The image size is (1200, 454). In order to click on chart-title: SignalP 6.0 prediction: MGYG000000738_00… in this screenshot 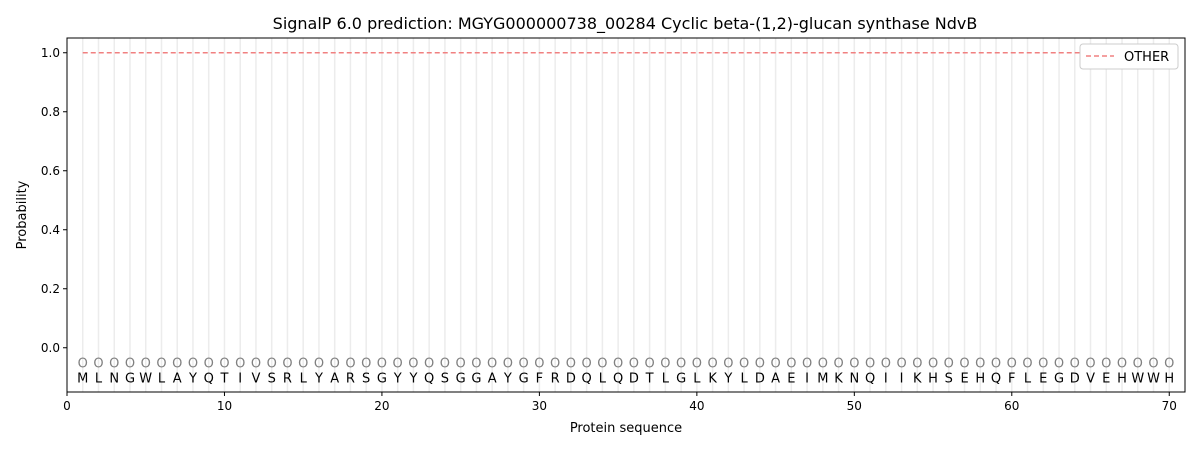, I will do `click(625, 24)`.